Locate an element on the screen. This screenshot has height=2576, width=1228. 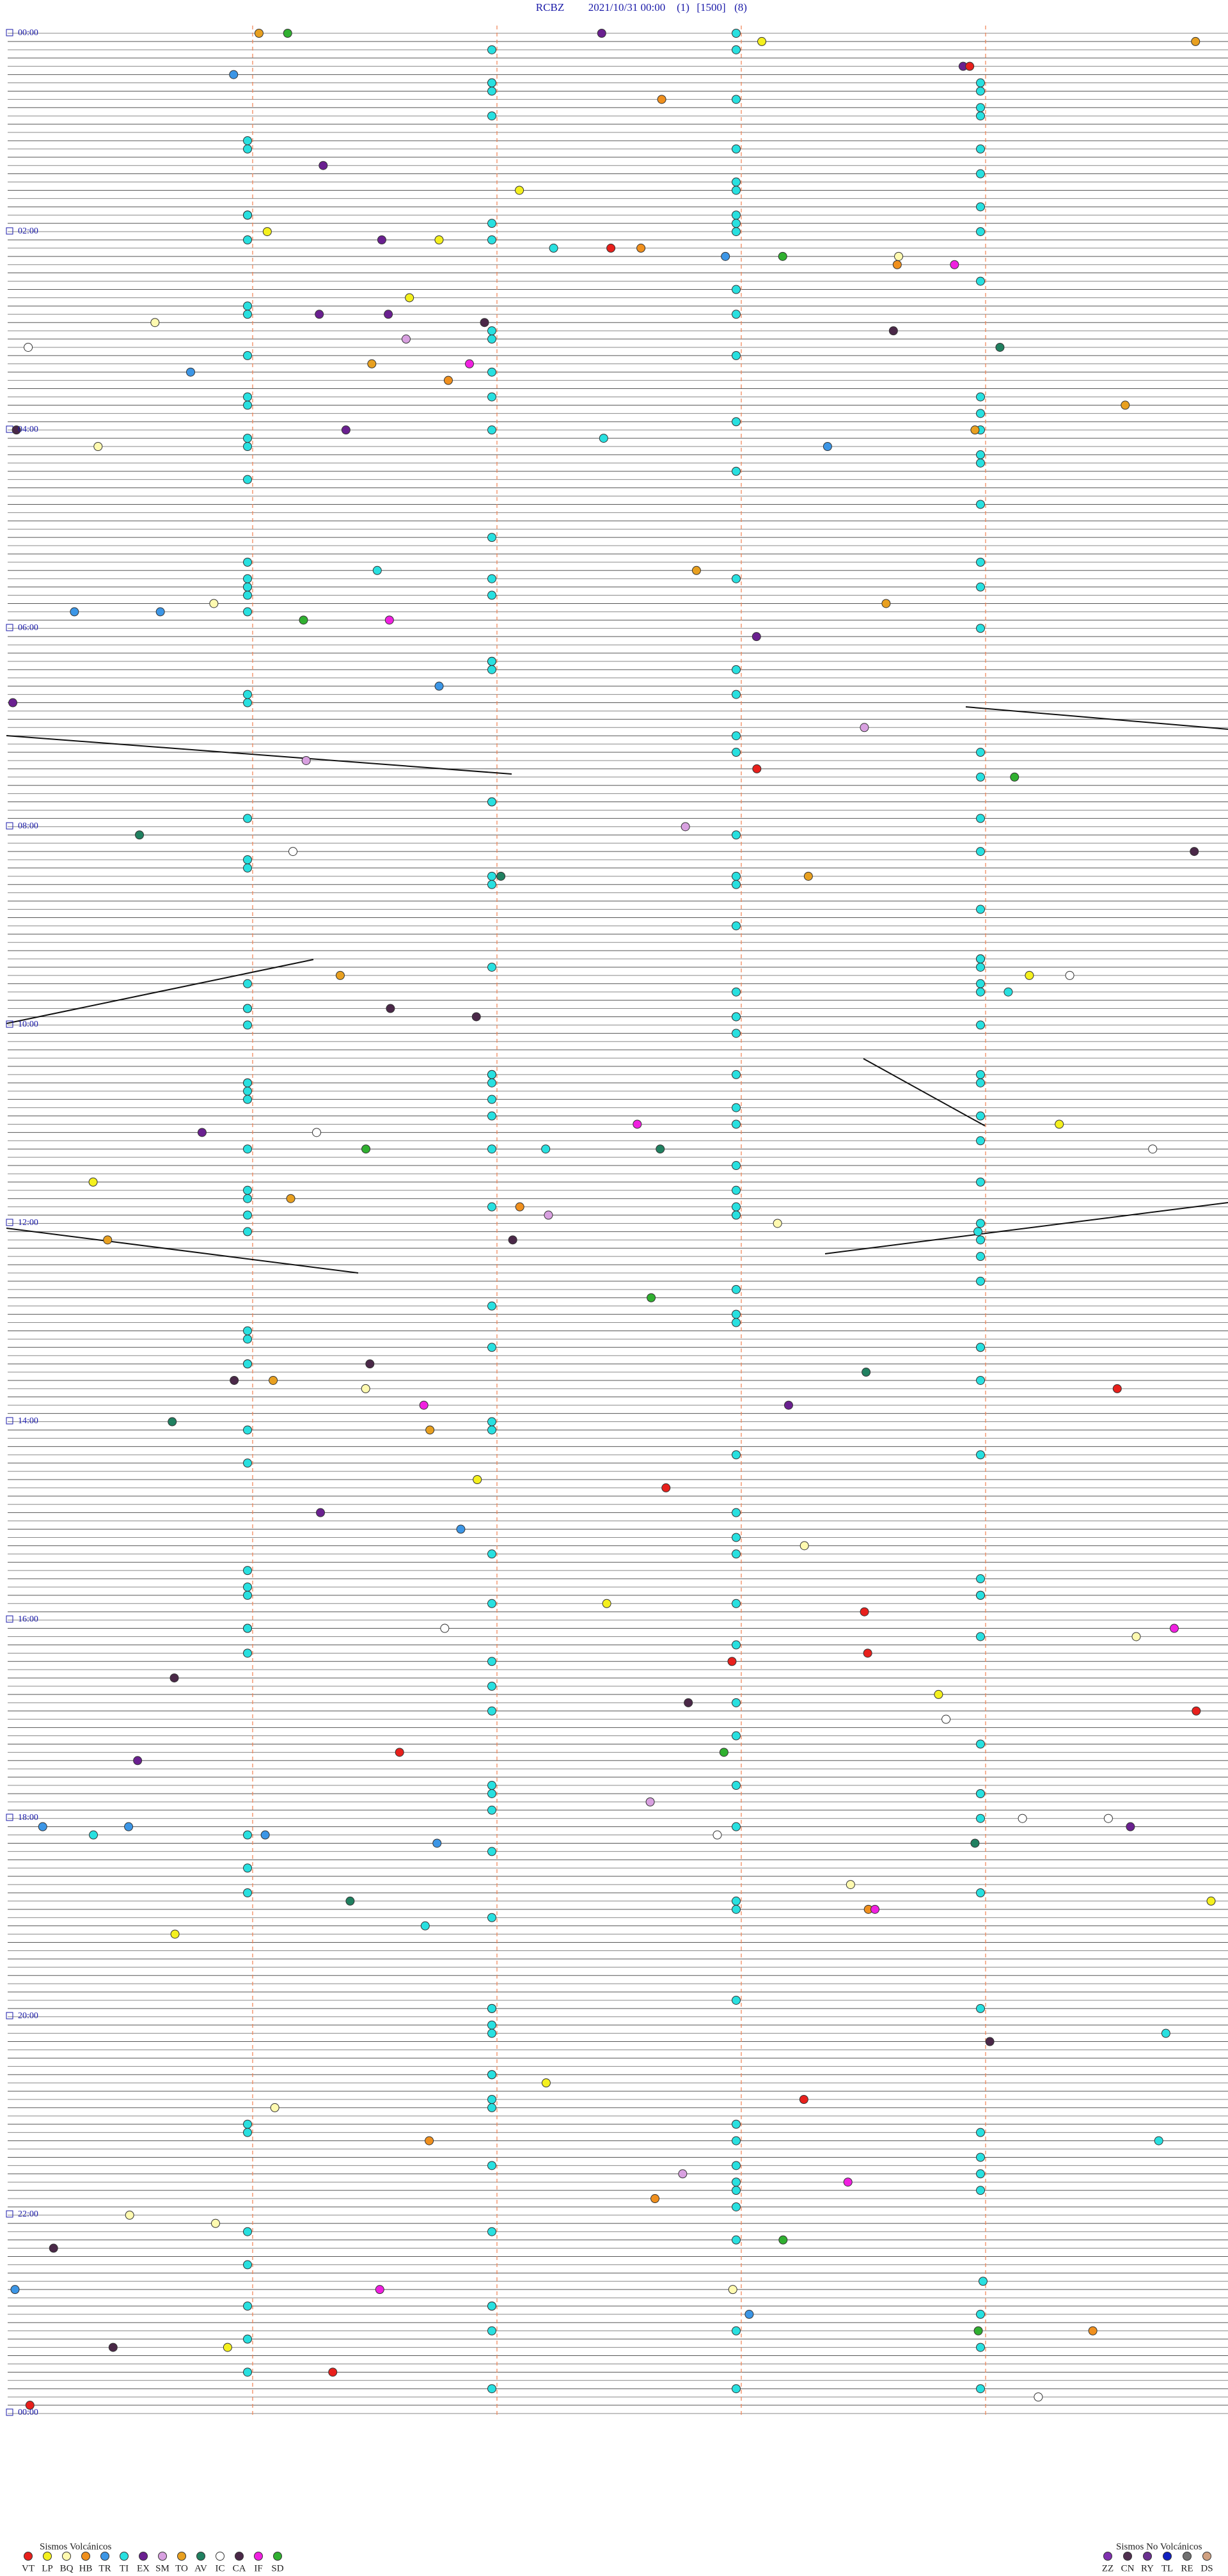
time-label: 22:00 is located at coordinates (28, 2214).